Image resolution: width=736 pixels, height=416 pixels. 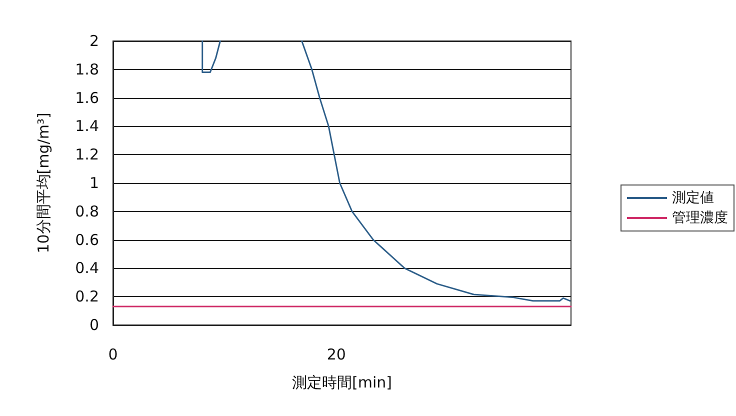 What do you see at coordinates (94, 41) in the screenshot?
I see `y-tick-label: 2` at bounding box center [94, 41].